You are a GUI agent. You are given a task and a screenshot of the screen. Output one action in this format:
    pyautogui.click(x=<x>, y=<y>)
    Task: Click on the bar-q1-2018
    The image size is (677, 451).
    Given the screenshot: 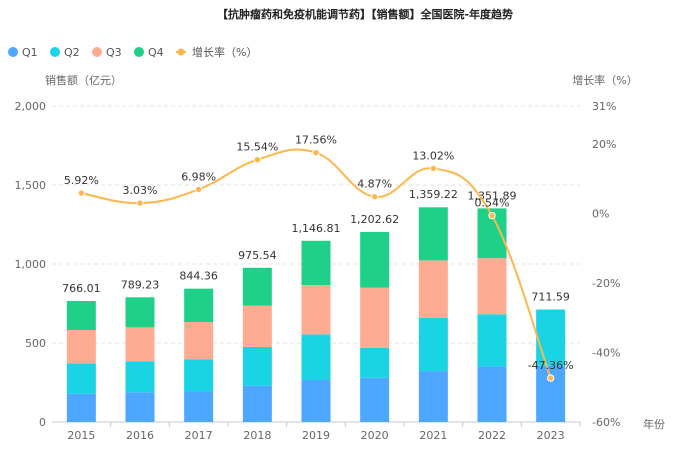 What is the action you would take?
    pyautogui.click(x=257, y=403)
    